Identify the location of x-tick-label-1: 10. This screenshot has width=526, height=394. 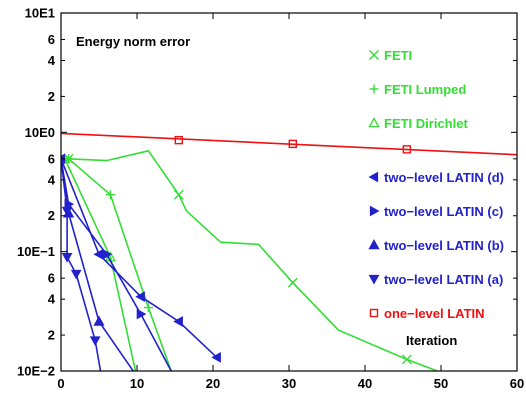
(137, 383).